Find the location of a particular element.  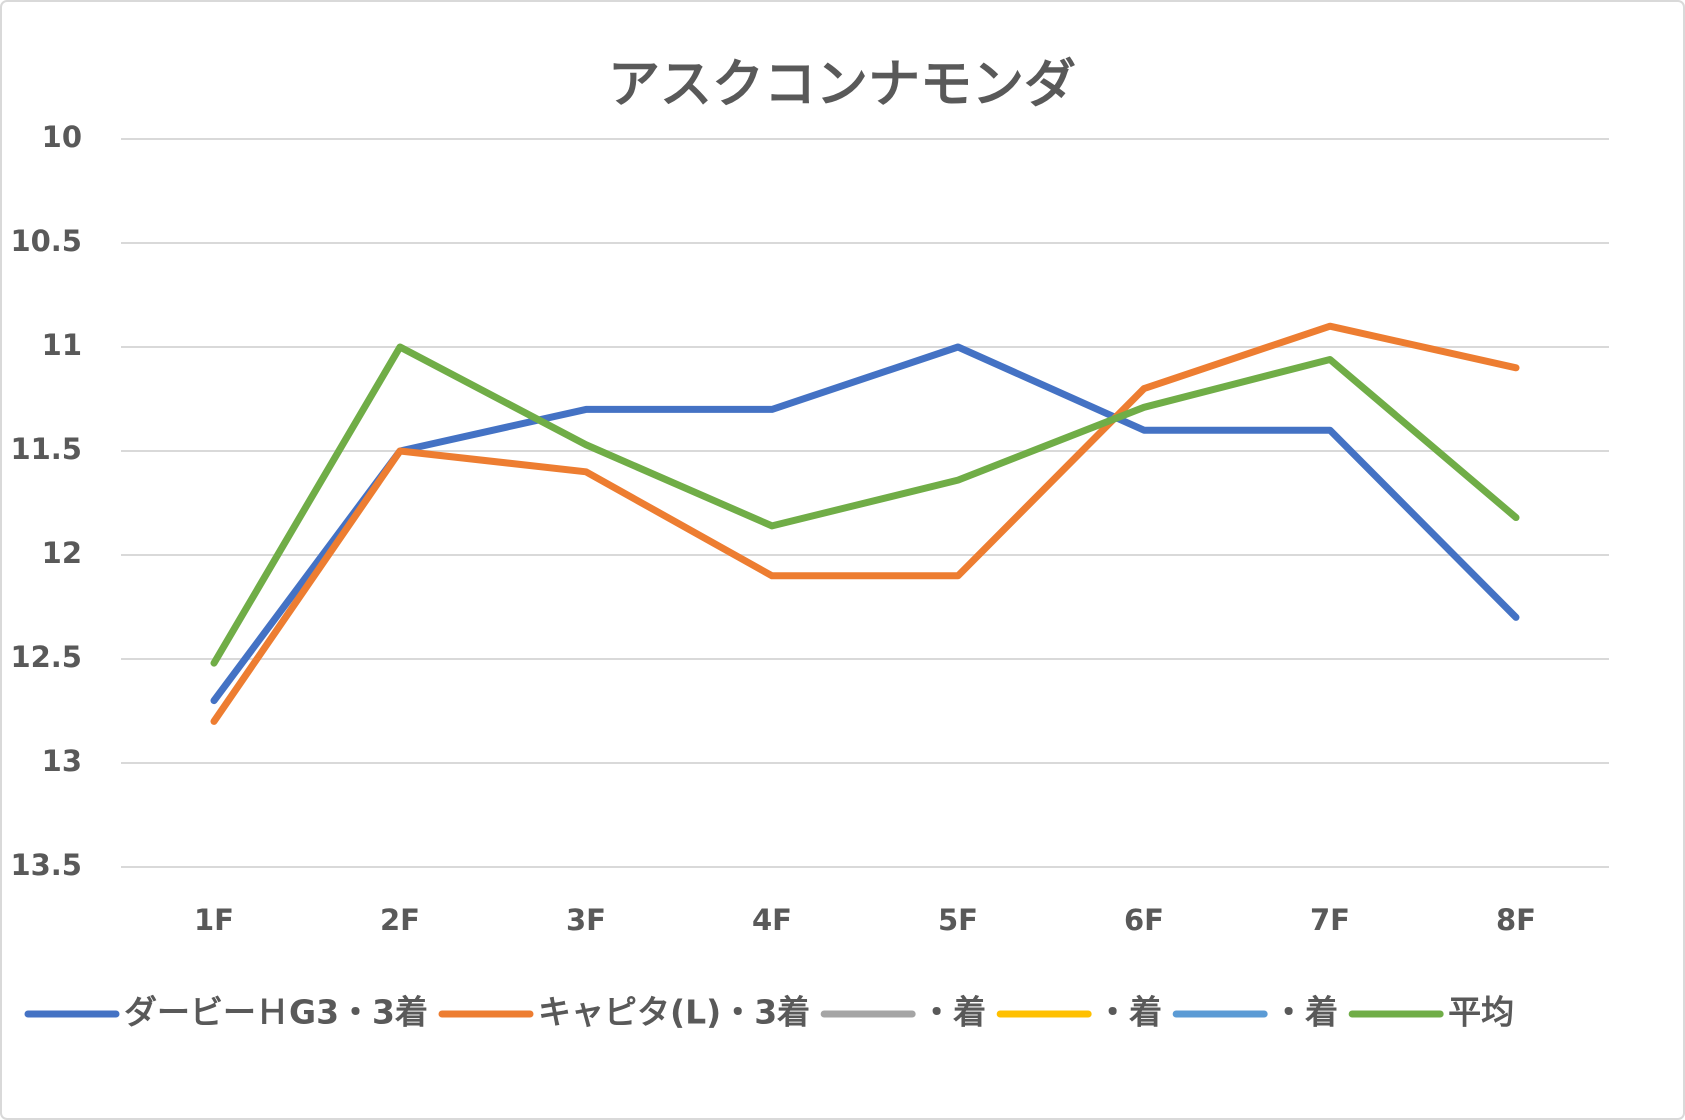

x-tick-label: 8F is located at coordinates (1516, 920).